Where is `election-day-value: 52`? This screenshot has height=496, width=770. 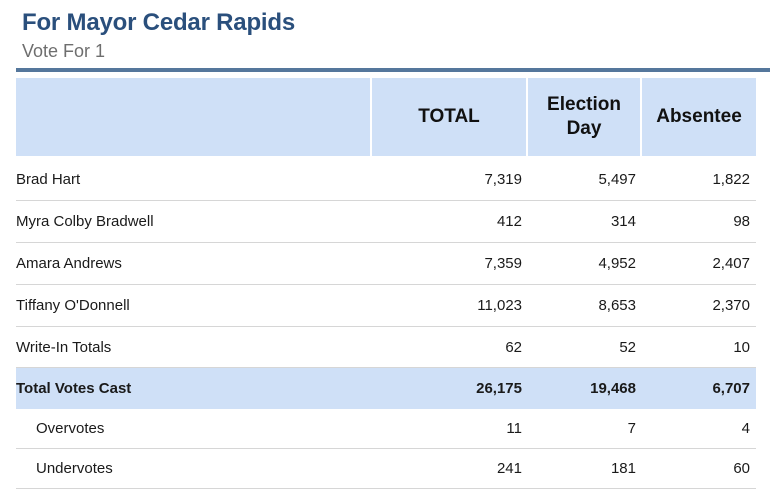 election-day-value: 52 is located at coordinates (627, 347).